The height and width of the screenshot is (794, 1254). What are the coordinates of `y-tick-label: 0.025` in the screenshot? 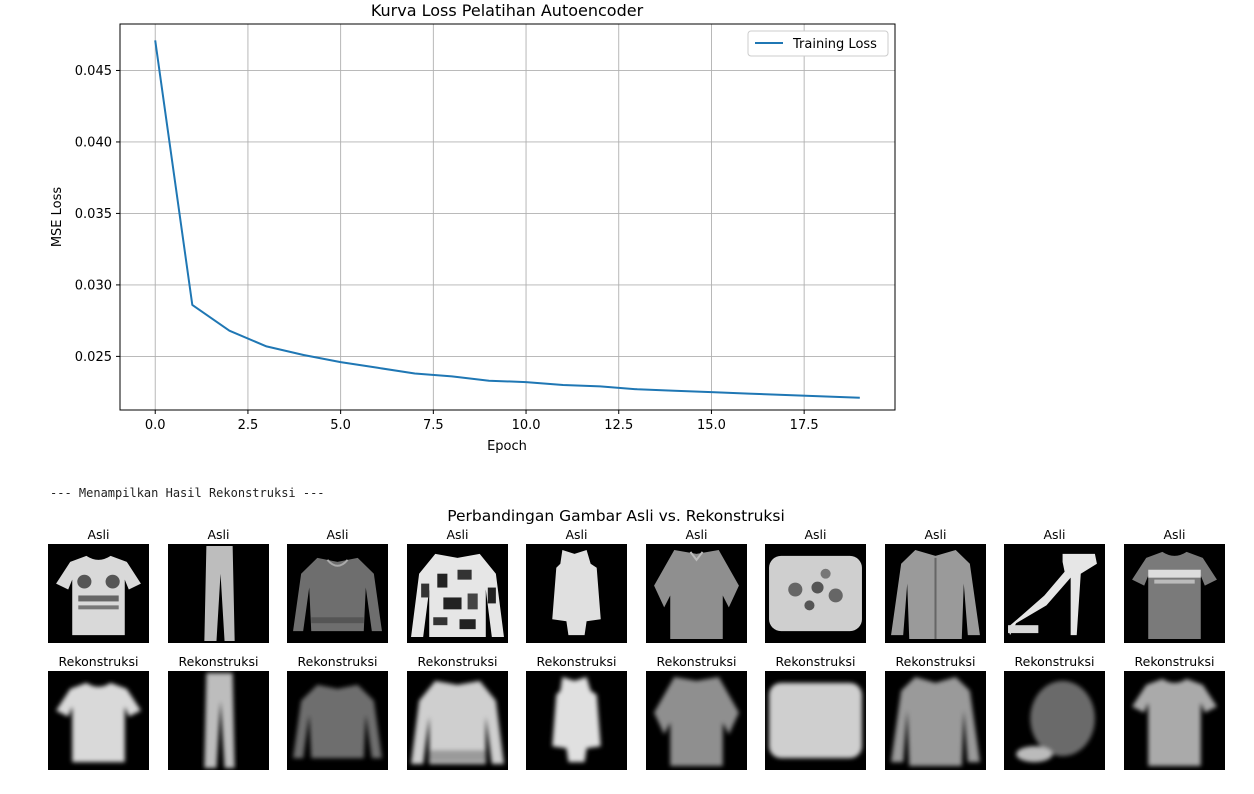 It's located at (93, 357).